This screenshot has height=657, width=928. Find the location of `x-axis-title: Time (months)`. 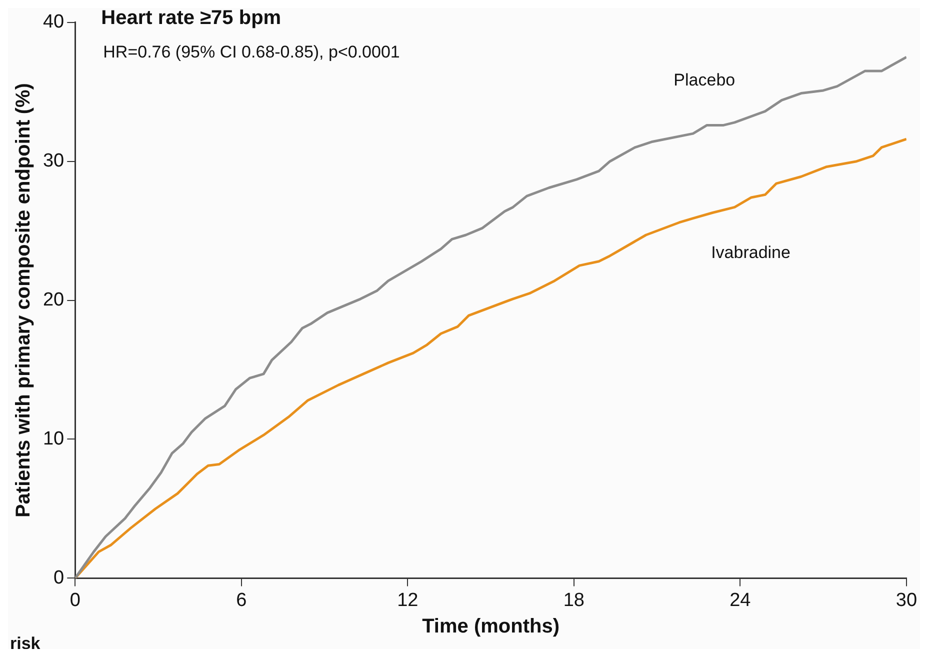

x-axis-title: Time (months) is located at coordinates (491, 627).